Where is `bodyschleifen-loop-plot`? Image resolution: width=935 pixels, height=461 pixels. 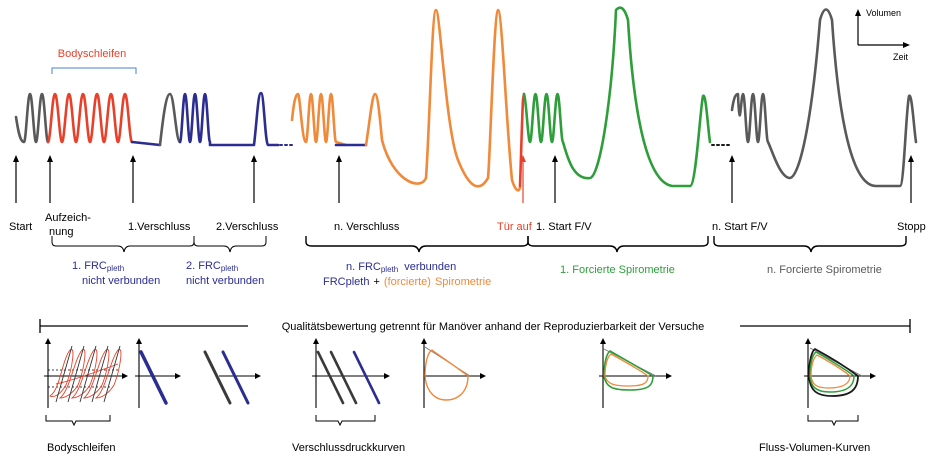 bodyschleifen-loop-plot is located at coordinates (86, 373).